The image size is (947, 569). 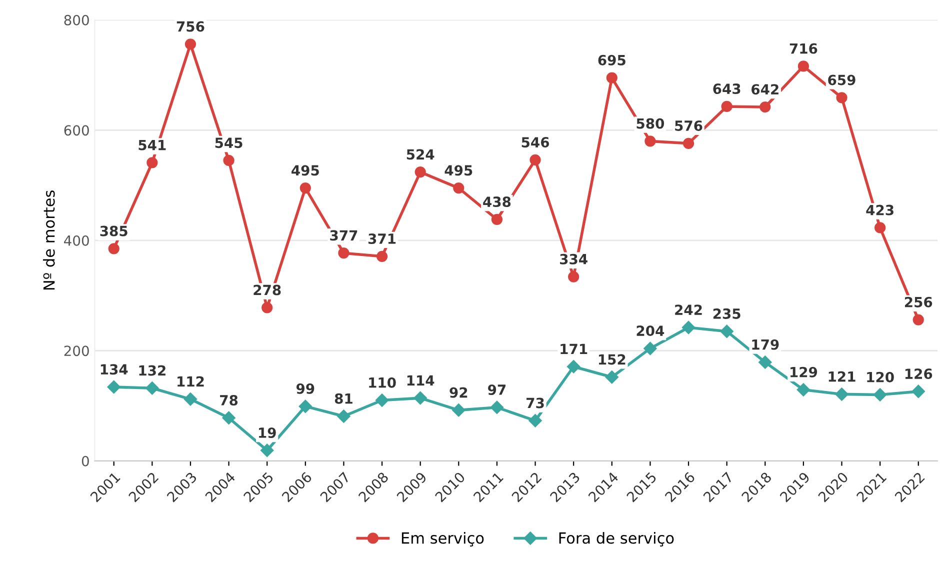 What do you see at coordinates (688, 125) in the screenshot?
I see `data-label: 576` at bounding box center [688, 125].